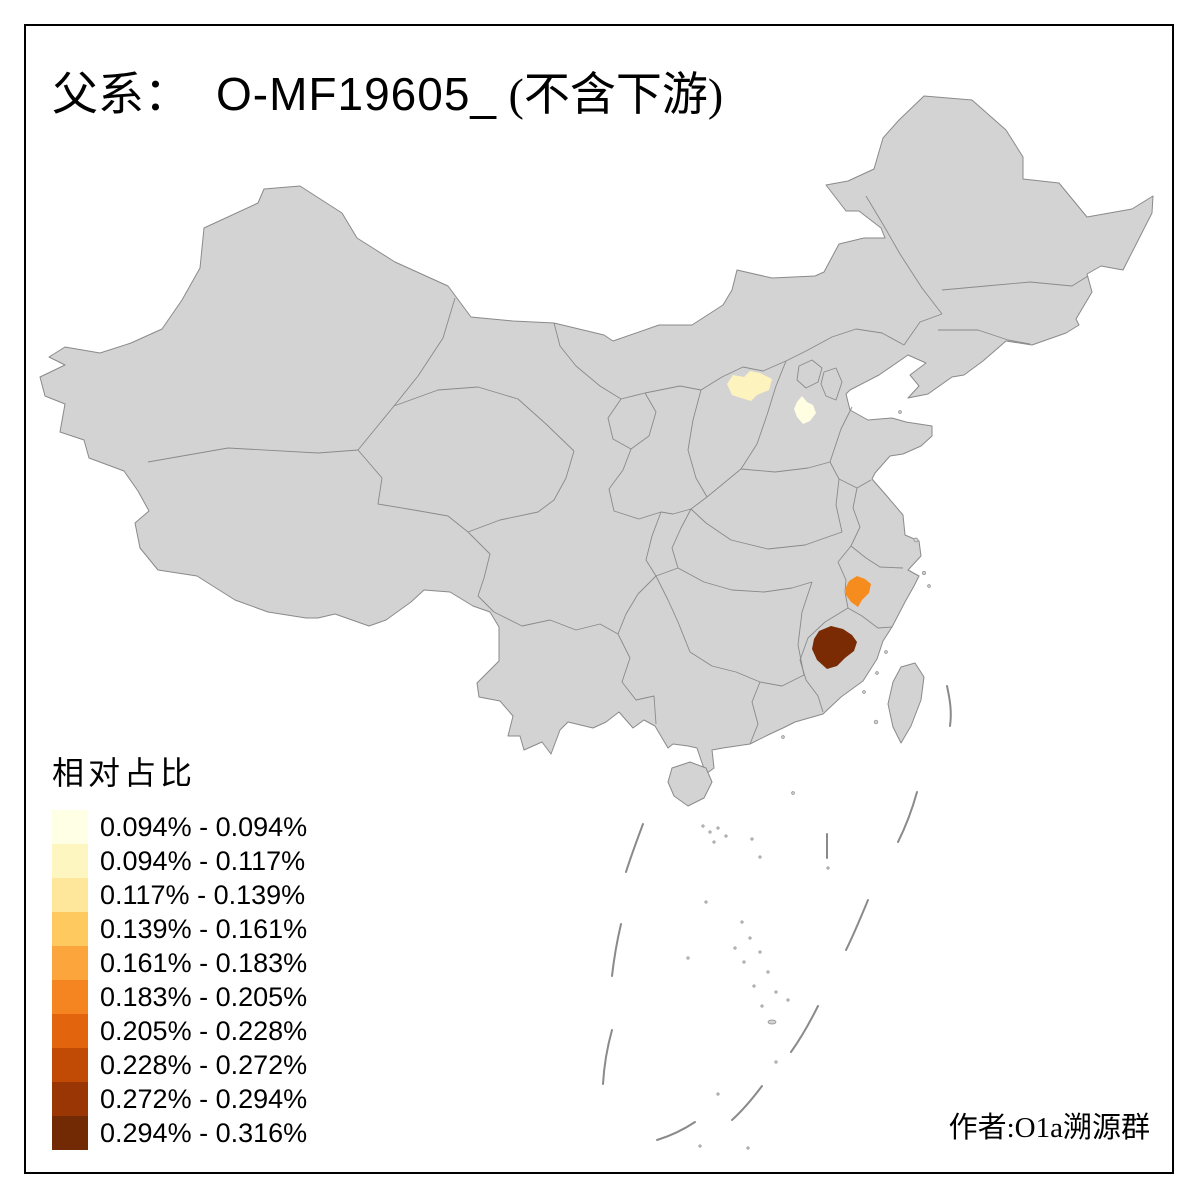 Image resolution: width=1200 pixels, height=1200 pixels. What do you see at coordinates (121, 94) in the screenshot?
I see `title-prefix: 父系：` at bounding box center [121, 94].